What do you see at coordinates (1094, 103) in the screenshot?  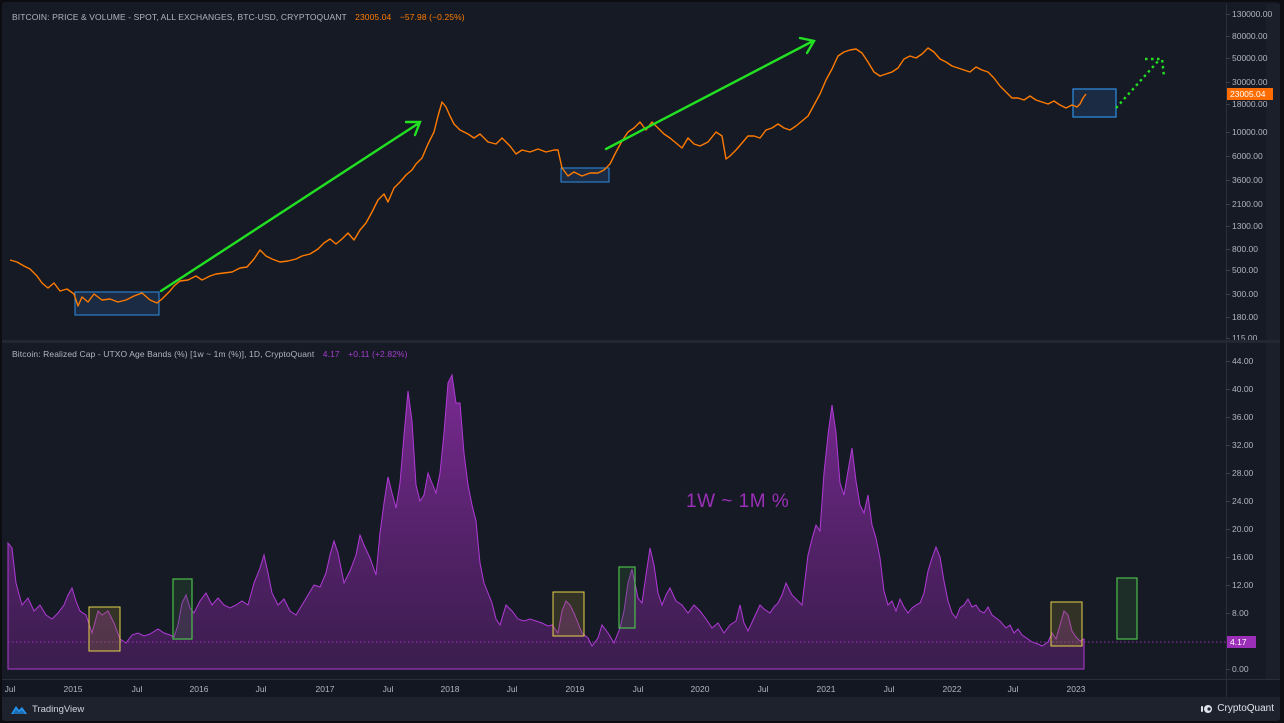 I see `accumulation-box-2023` at bounding box center [1094, 103].